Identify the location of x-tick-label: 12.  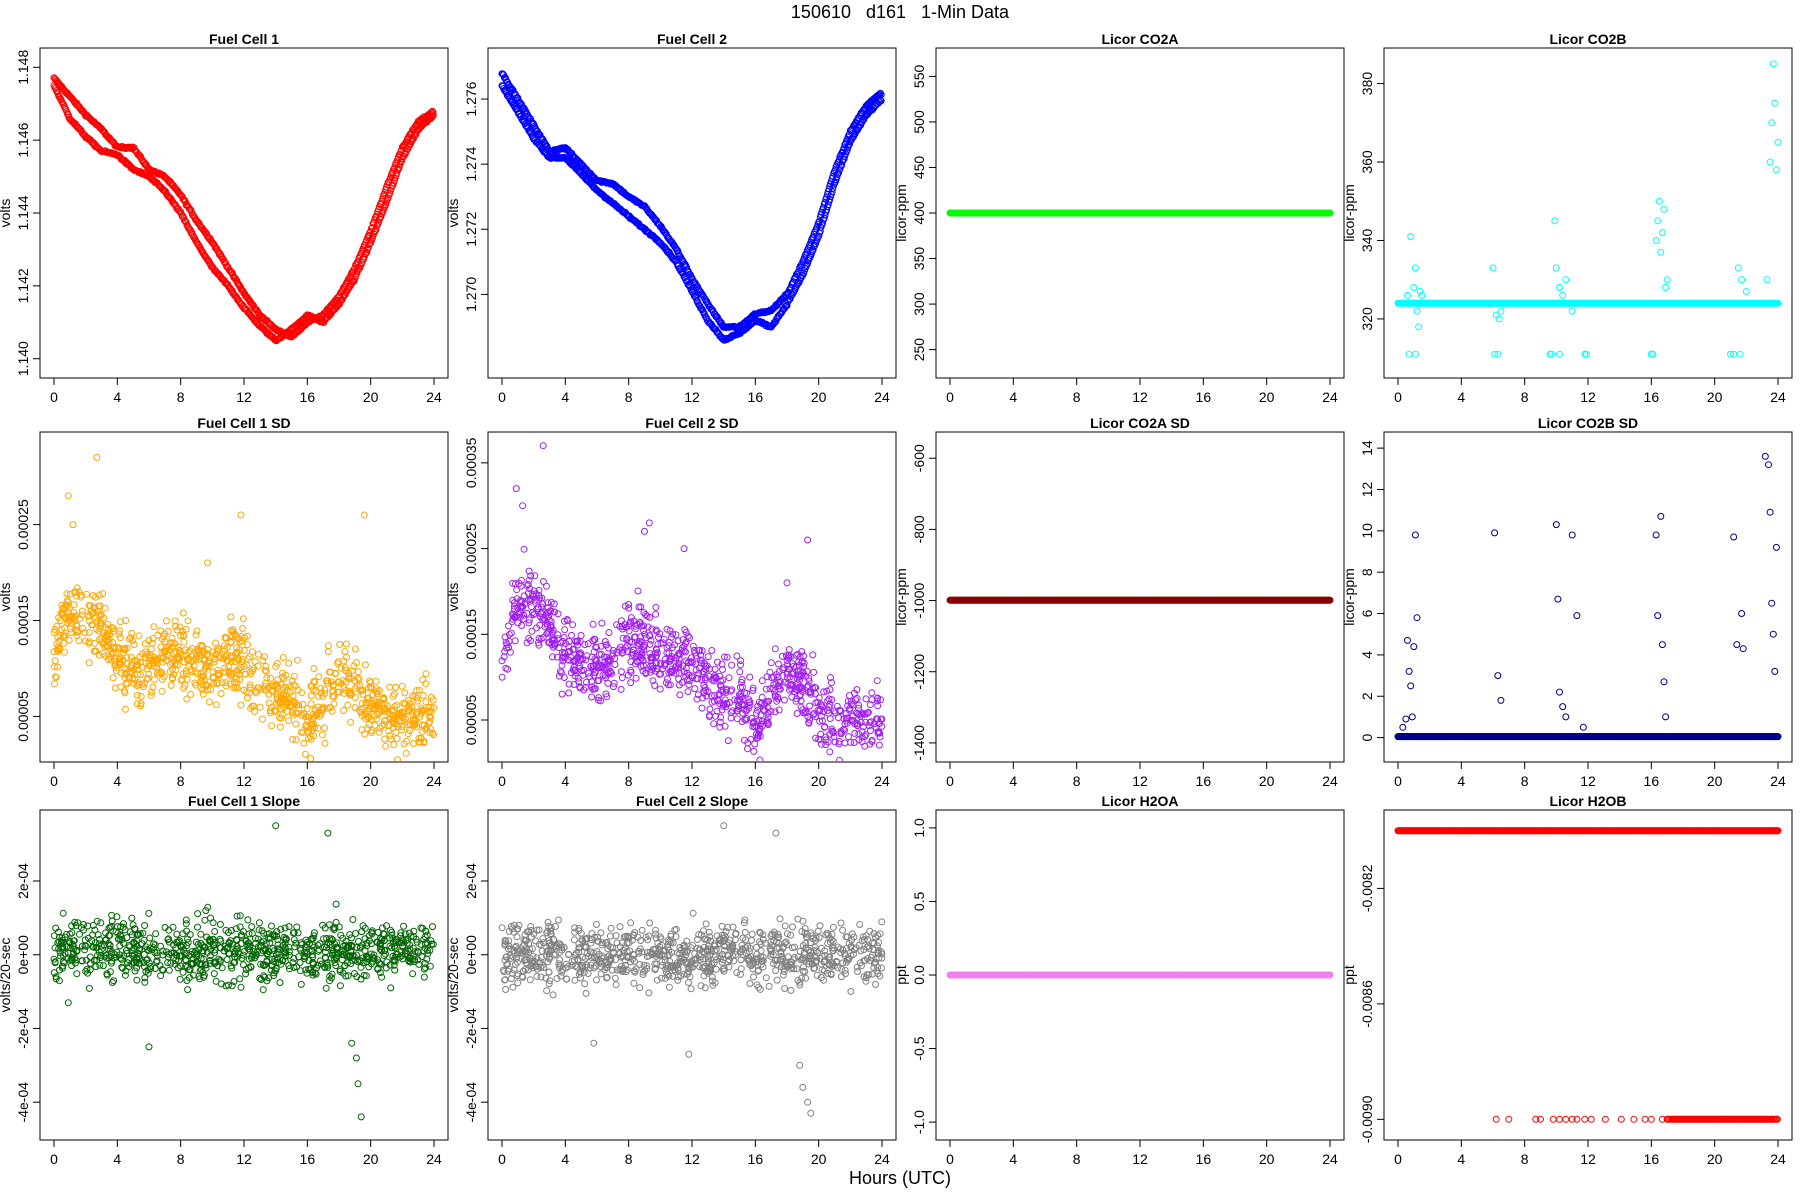
(244, 781).